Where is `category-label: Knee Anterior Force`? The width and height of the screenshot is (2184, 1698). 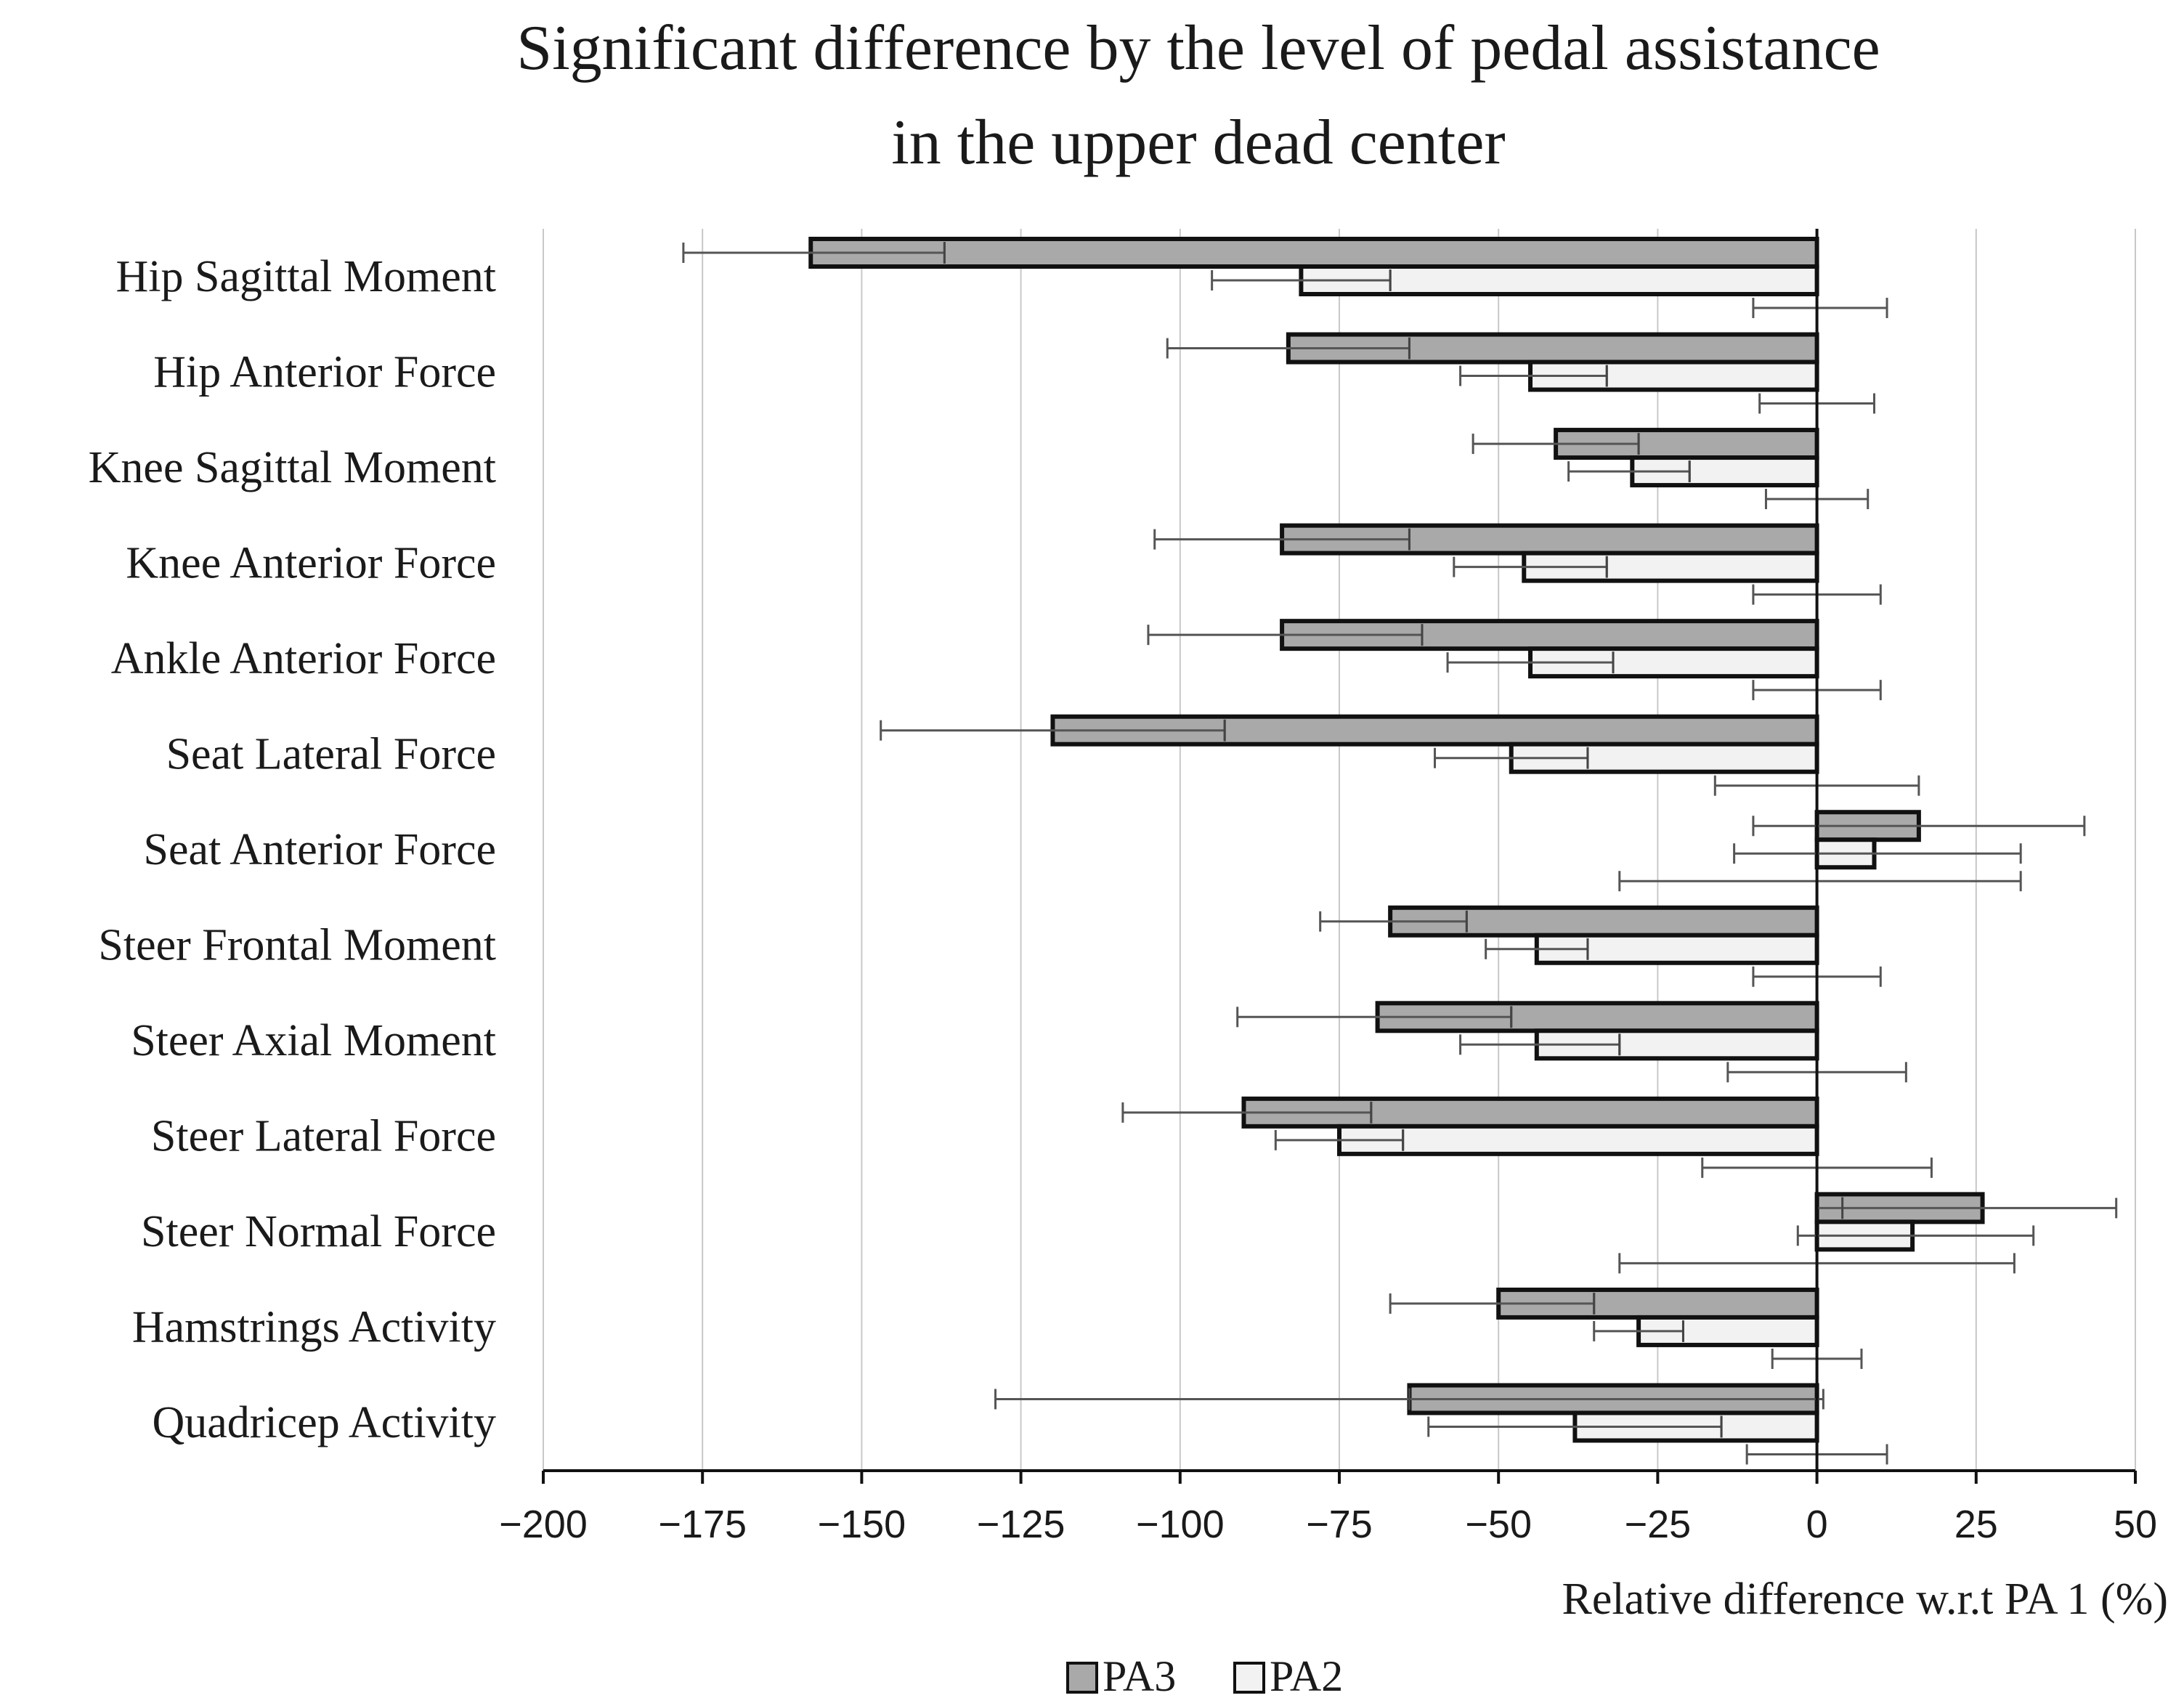 category-label: Knee Anterior Force is located at coordinates (311, 563).